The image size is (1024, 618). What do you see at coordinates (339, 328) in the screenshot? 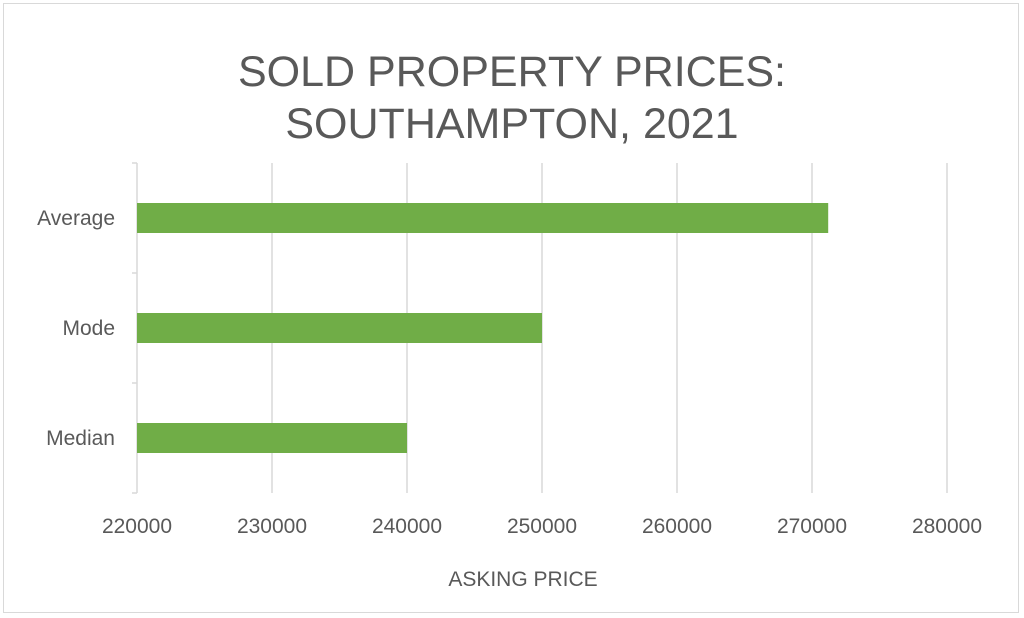
I see `bar-mode` at bounding box center [339, 328].